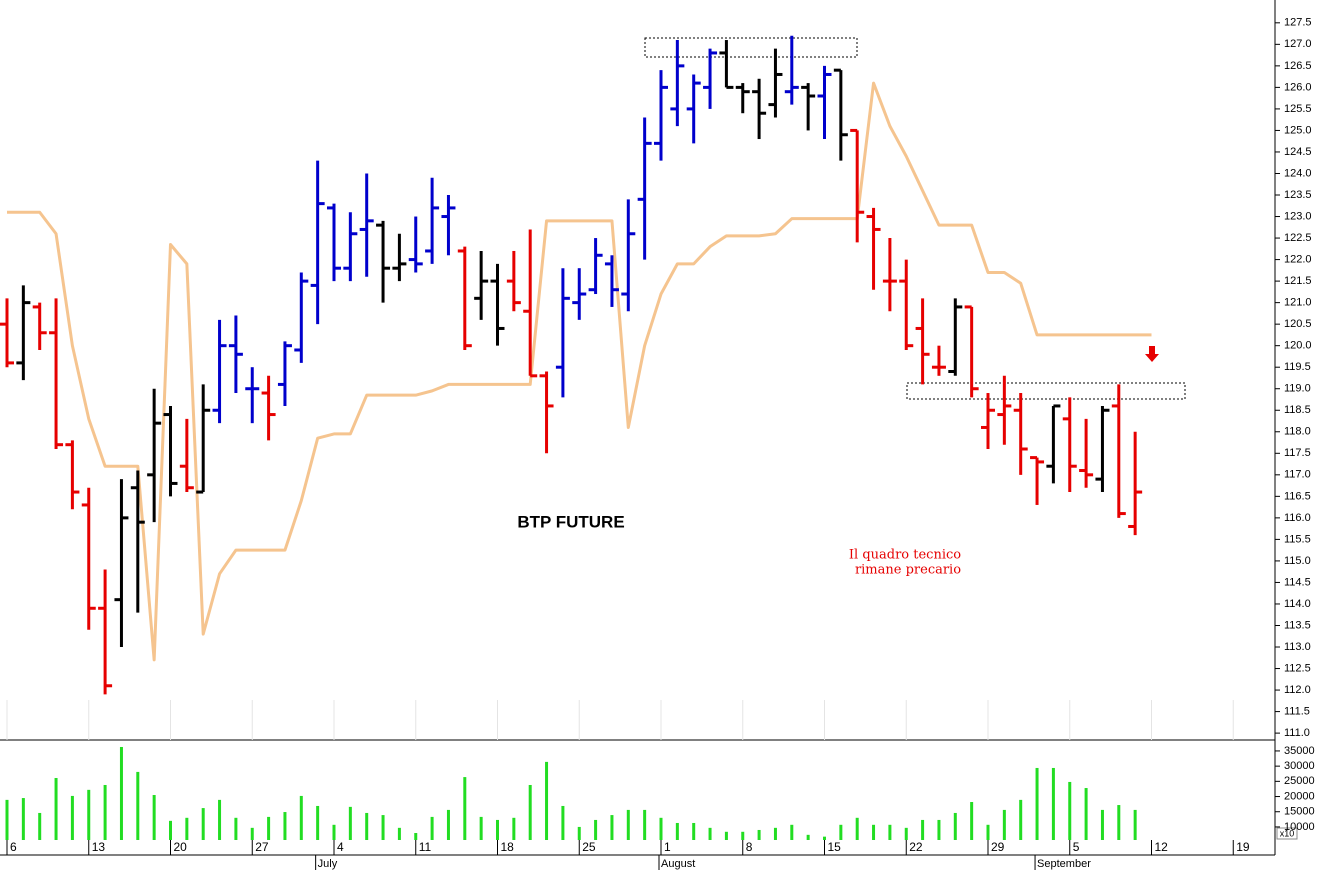  Describe the element at coordinates (1299, 827) in the screenshot. I see `volume-tick-label: 10000` at that location.